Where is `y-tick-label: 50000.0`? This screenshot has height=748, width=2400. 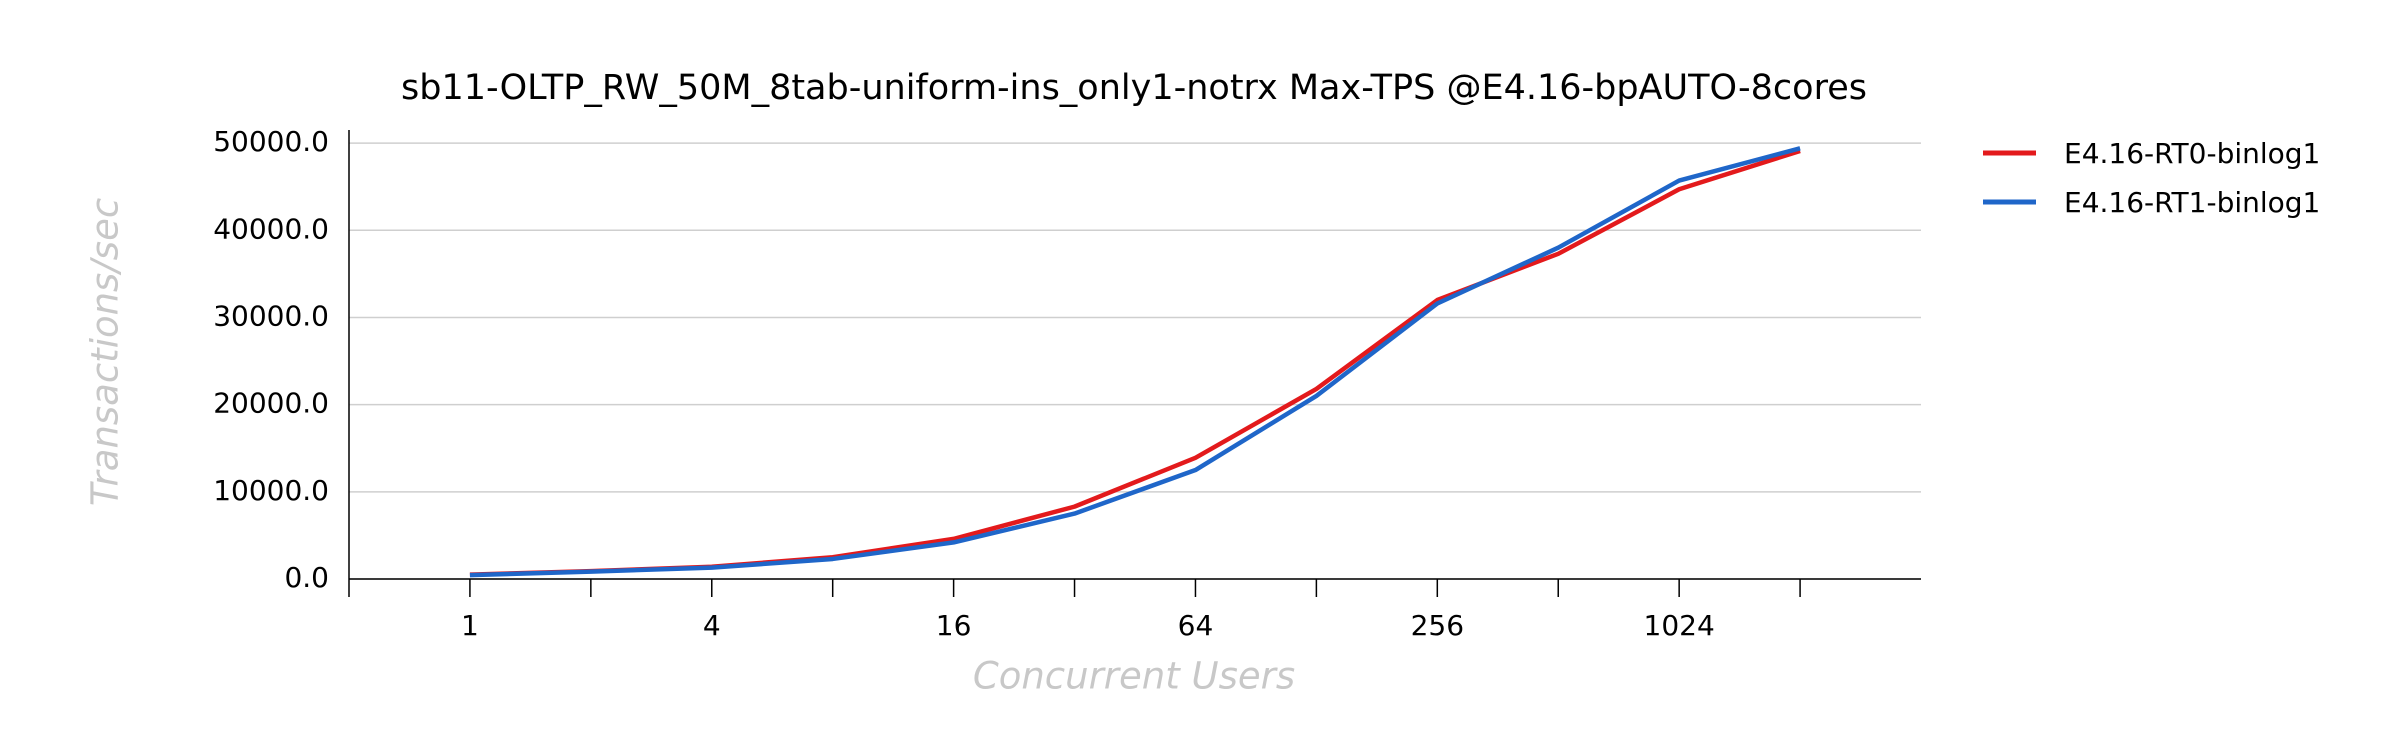 y-tick-label: 50000.0 is located at coordinates (271, 141).